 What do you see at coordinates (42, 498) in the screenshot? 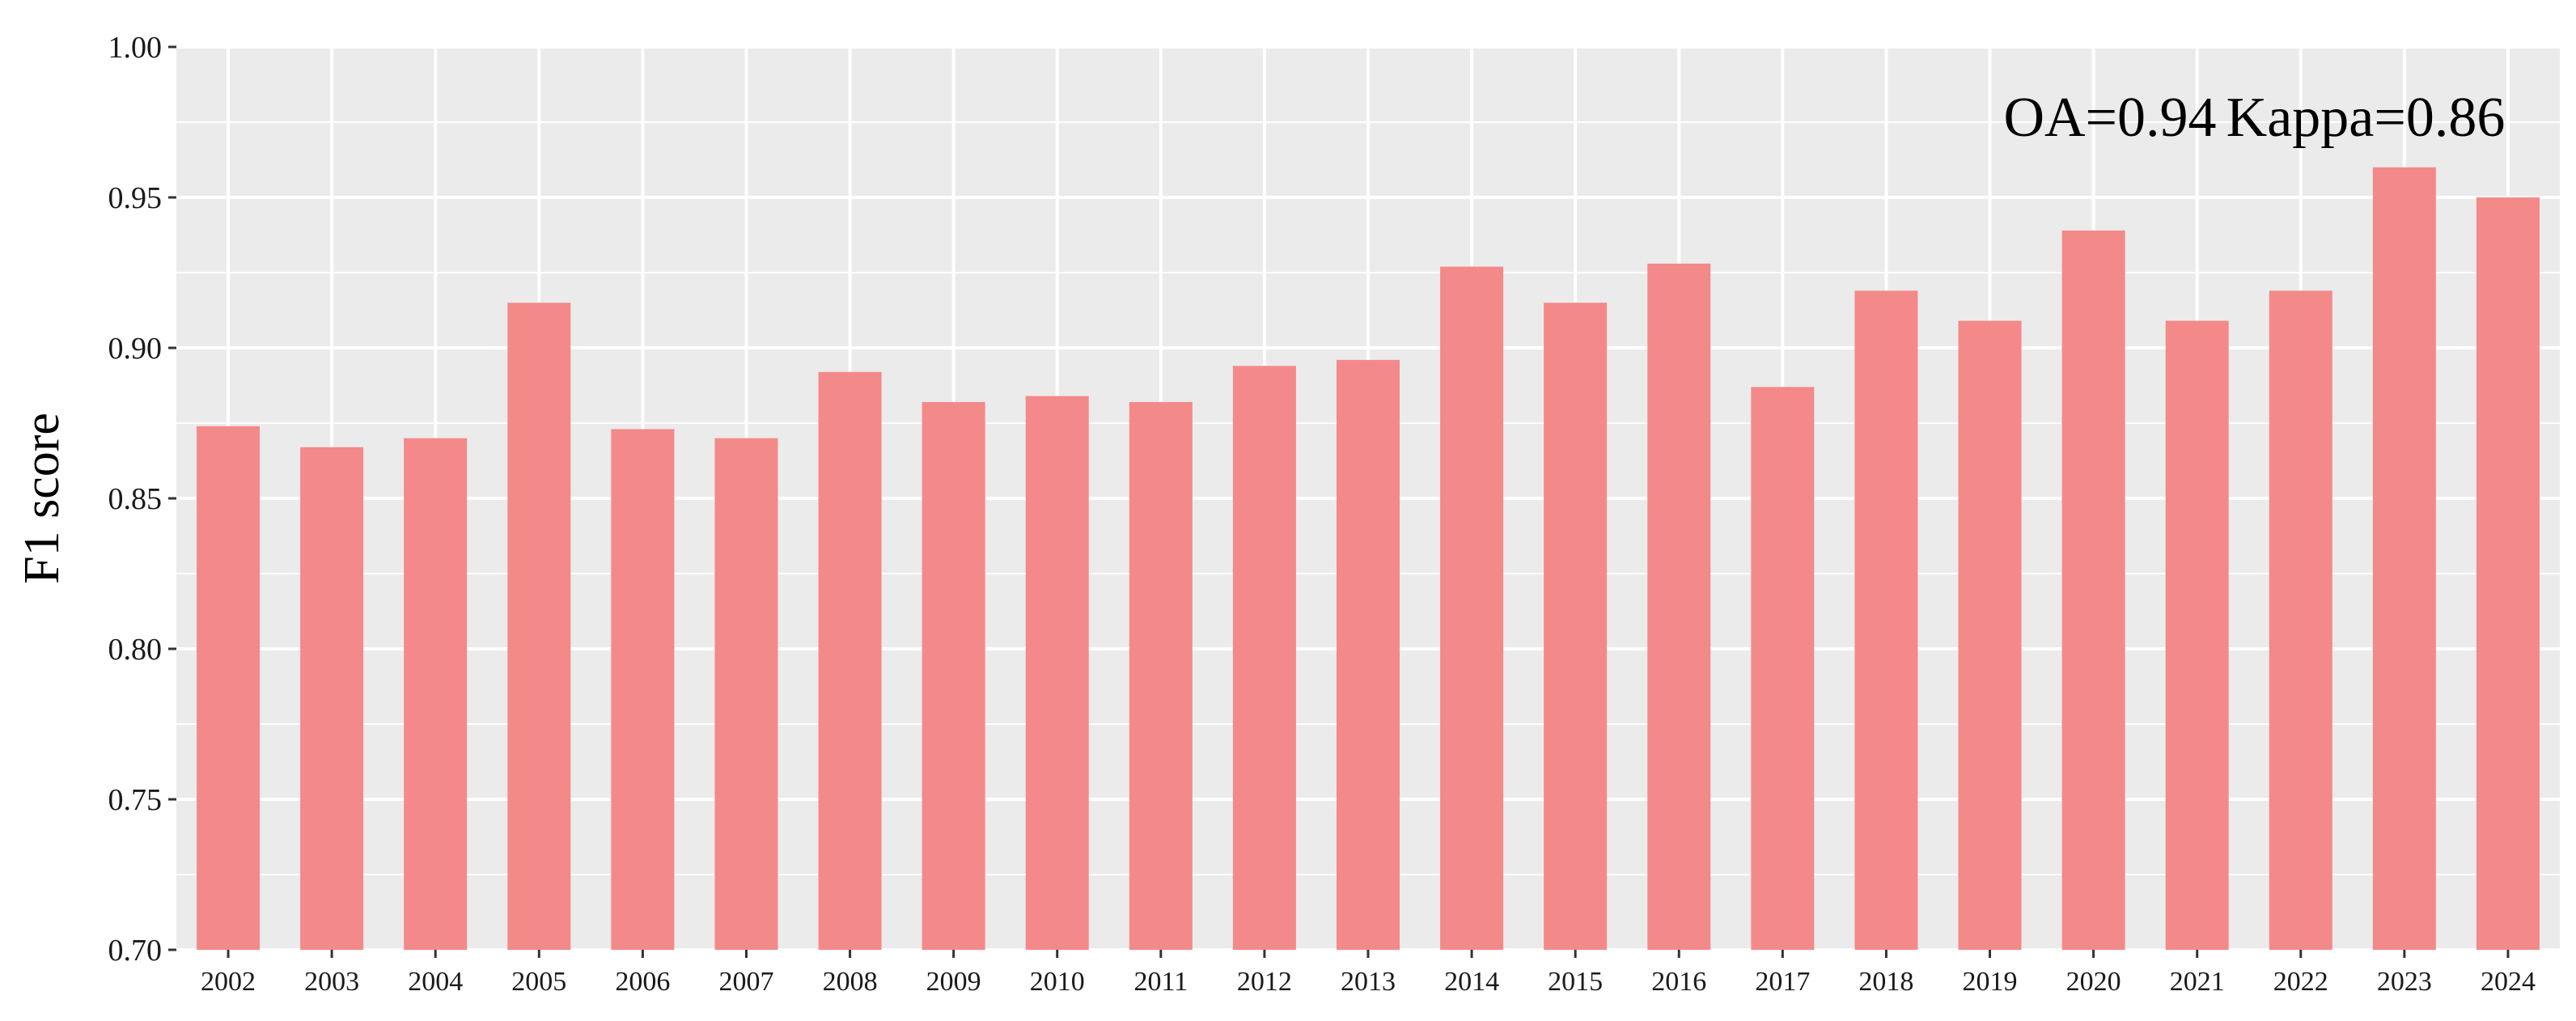
I see `y-axis-title: F1 score` at bounding box center [42, 498].